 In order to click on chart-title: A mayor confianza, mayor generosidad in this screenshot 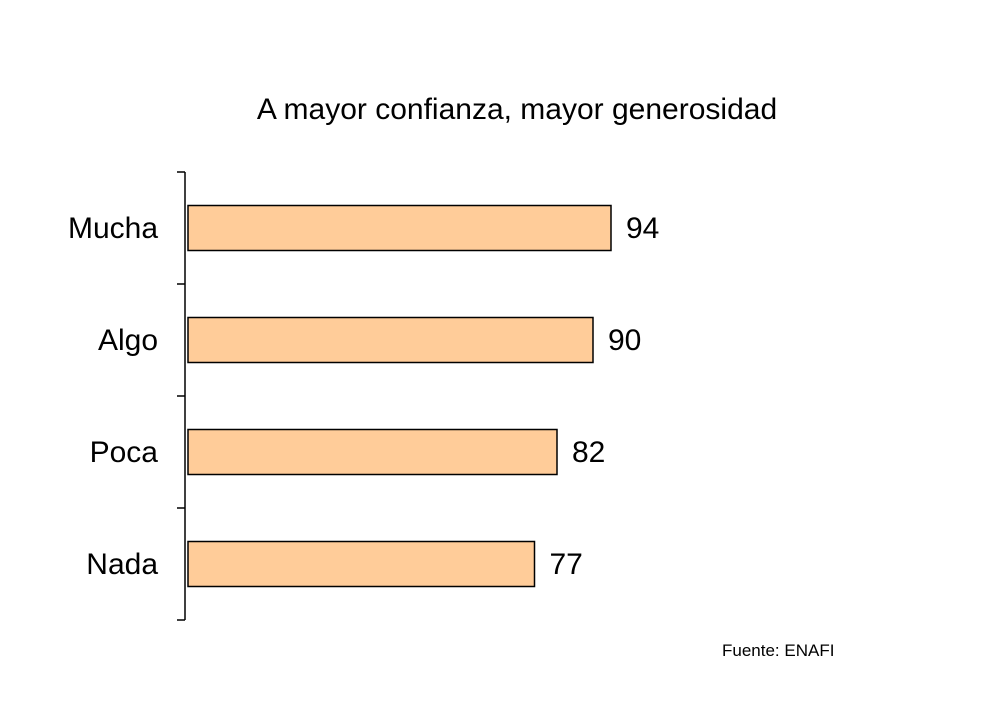, I will do `click(517, 109)`.